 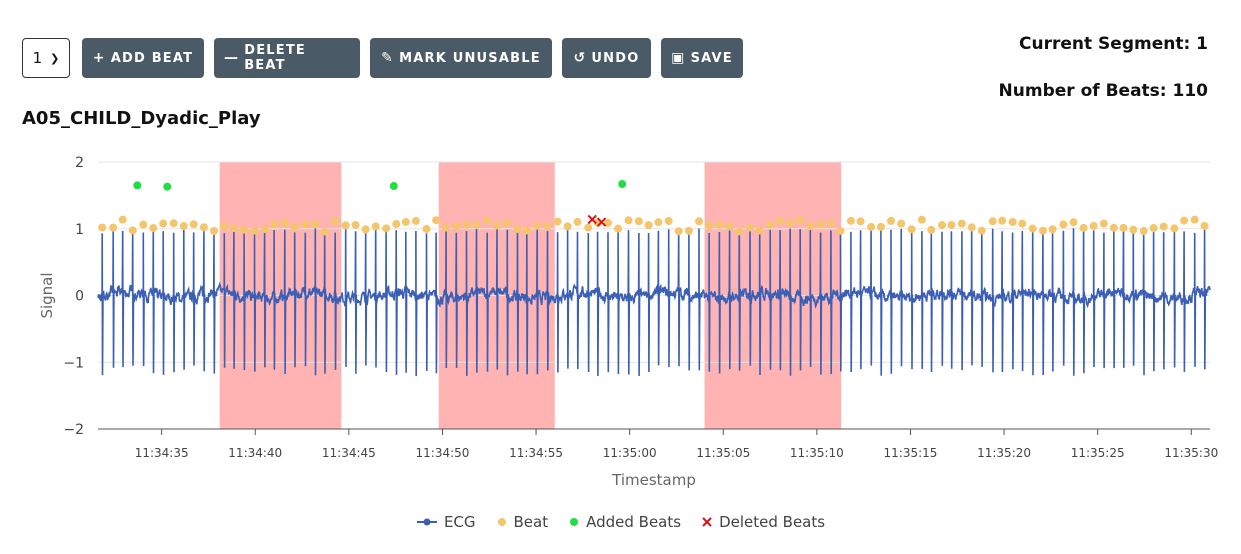 What do you see at coordinates (531, 522) in the screenshot?
I see `legend-beat-label: Beat` at bounding box center [531, 522].